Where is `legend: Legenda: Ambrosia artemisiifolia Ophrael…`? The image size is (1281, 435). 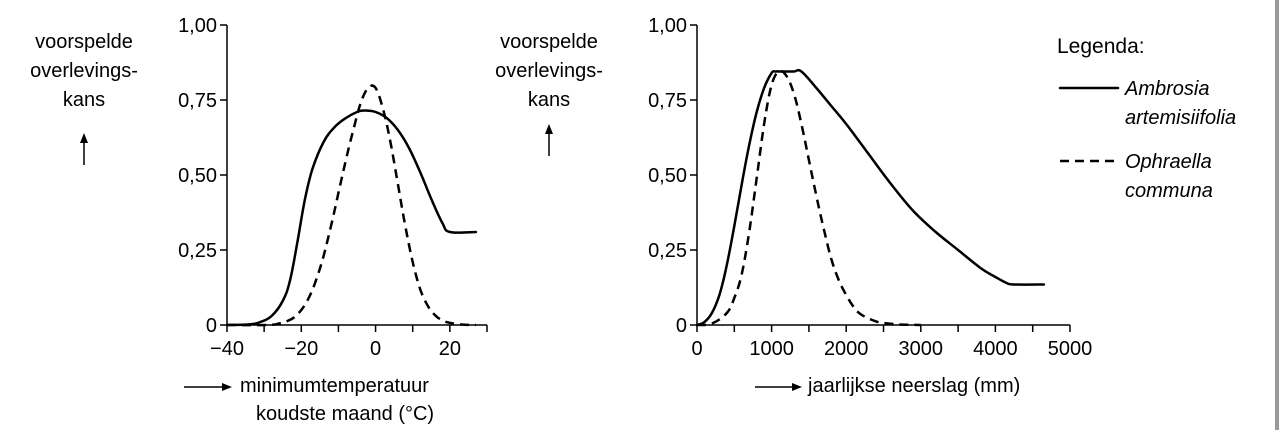 legend: Legenda: Ambrosia artemisiifolia Ophrael… is located at coordinates (1146, 118).